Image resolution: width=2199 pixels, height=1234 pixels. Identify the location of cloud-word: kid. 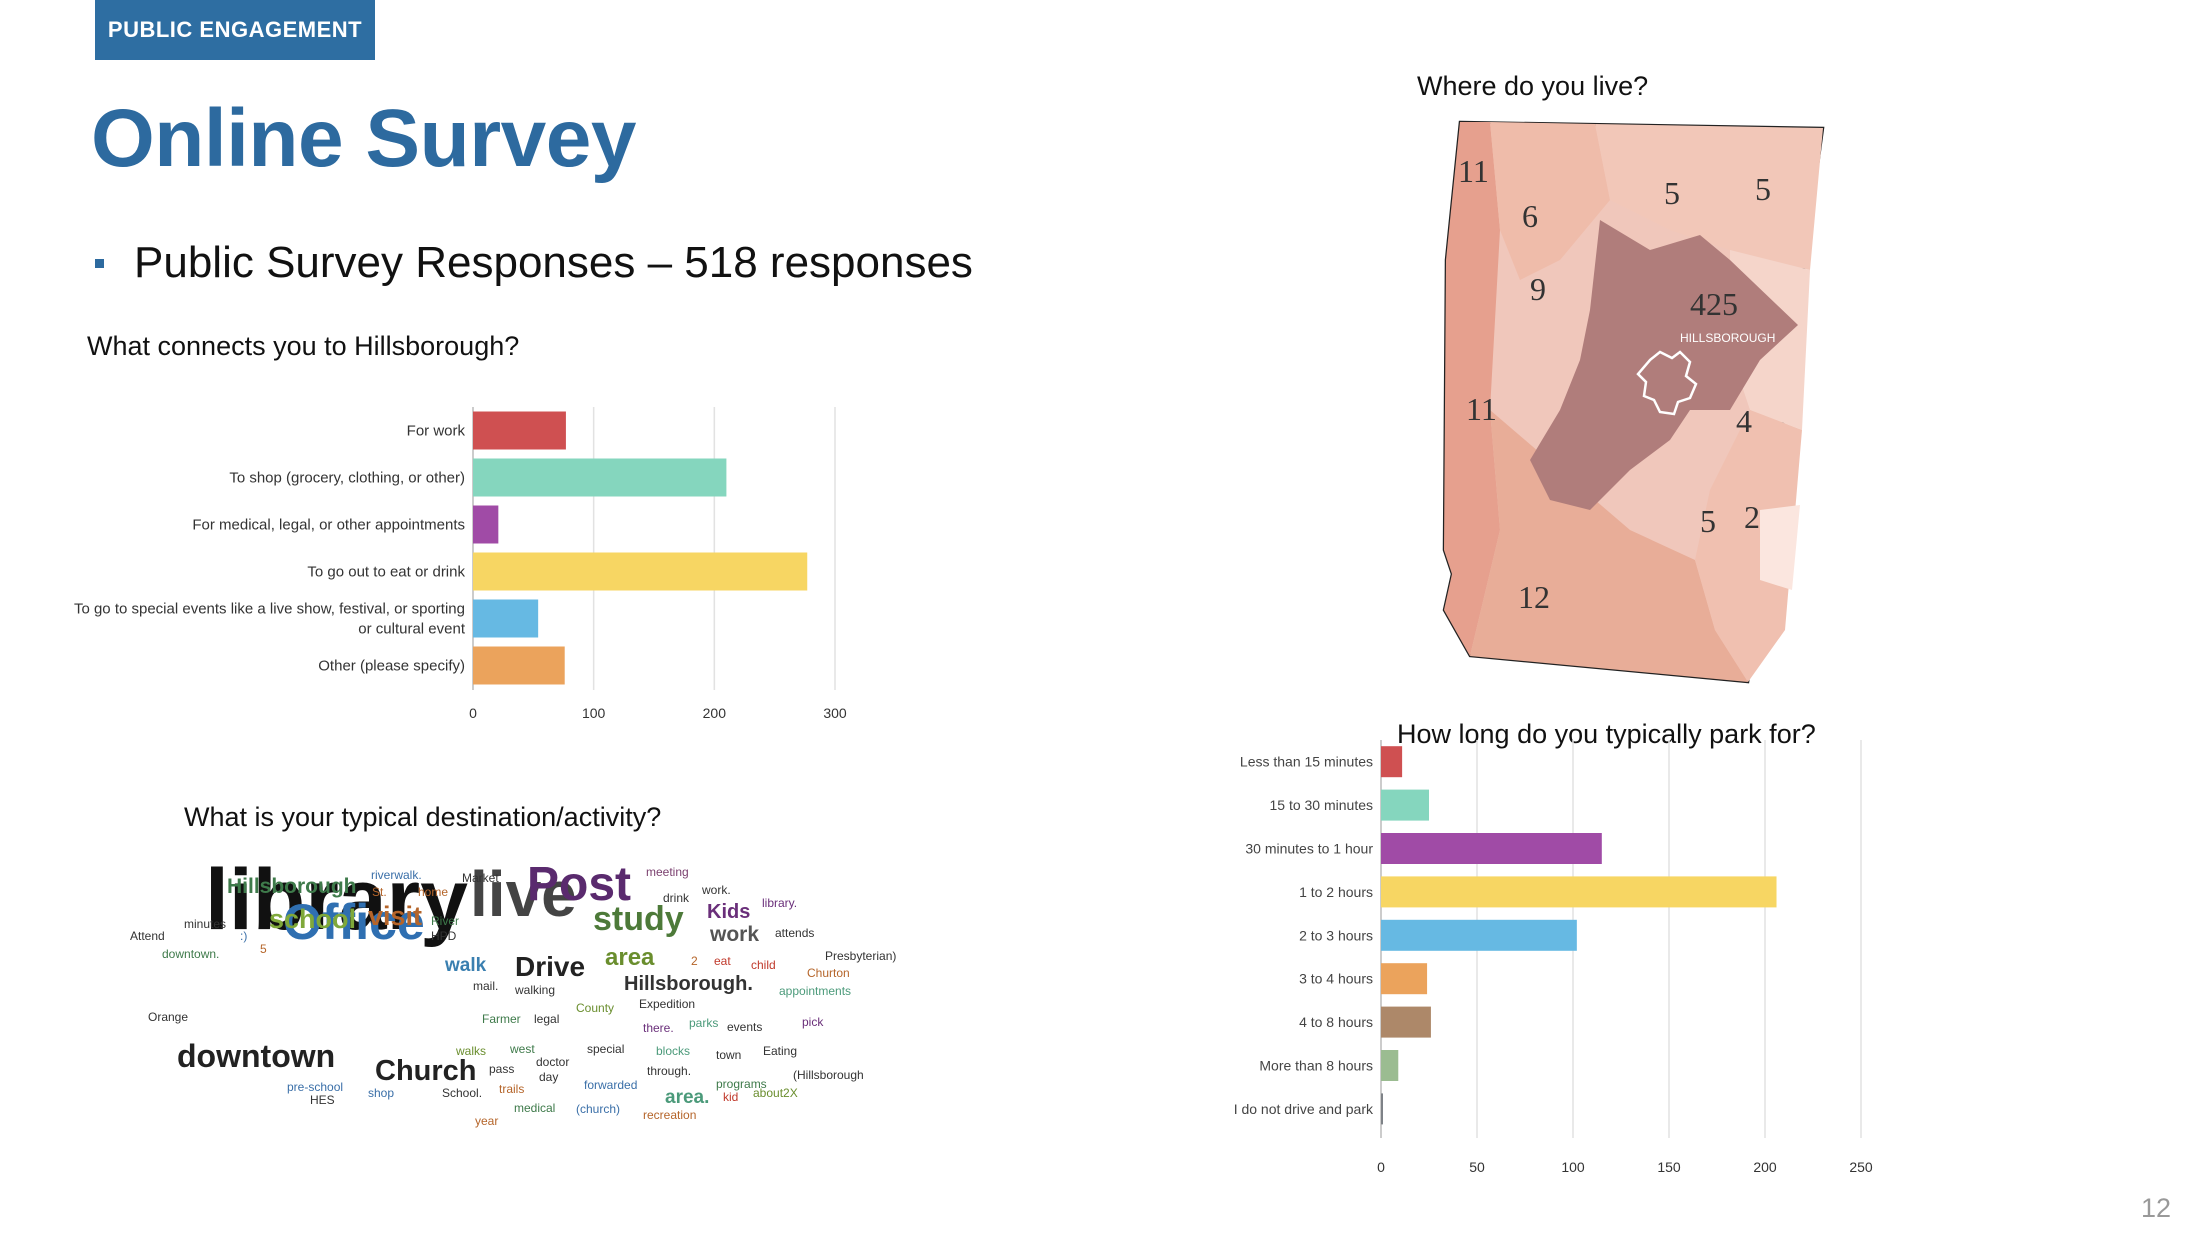
(731, 1097).